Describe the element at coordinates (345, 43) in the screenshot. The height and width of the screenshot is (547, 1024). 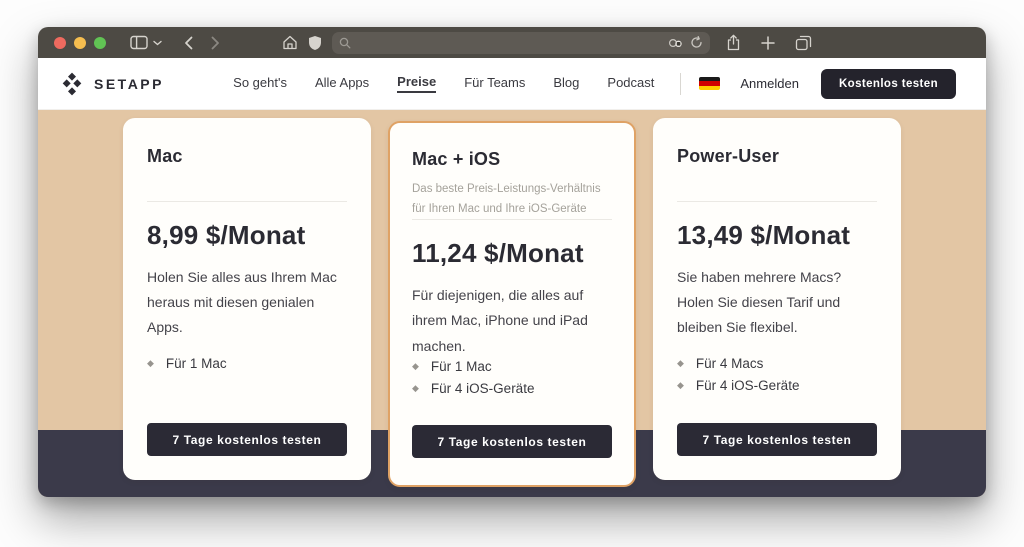
I see `search-icon` at that location.